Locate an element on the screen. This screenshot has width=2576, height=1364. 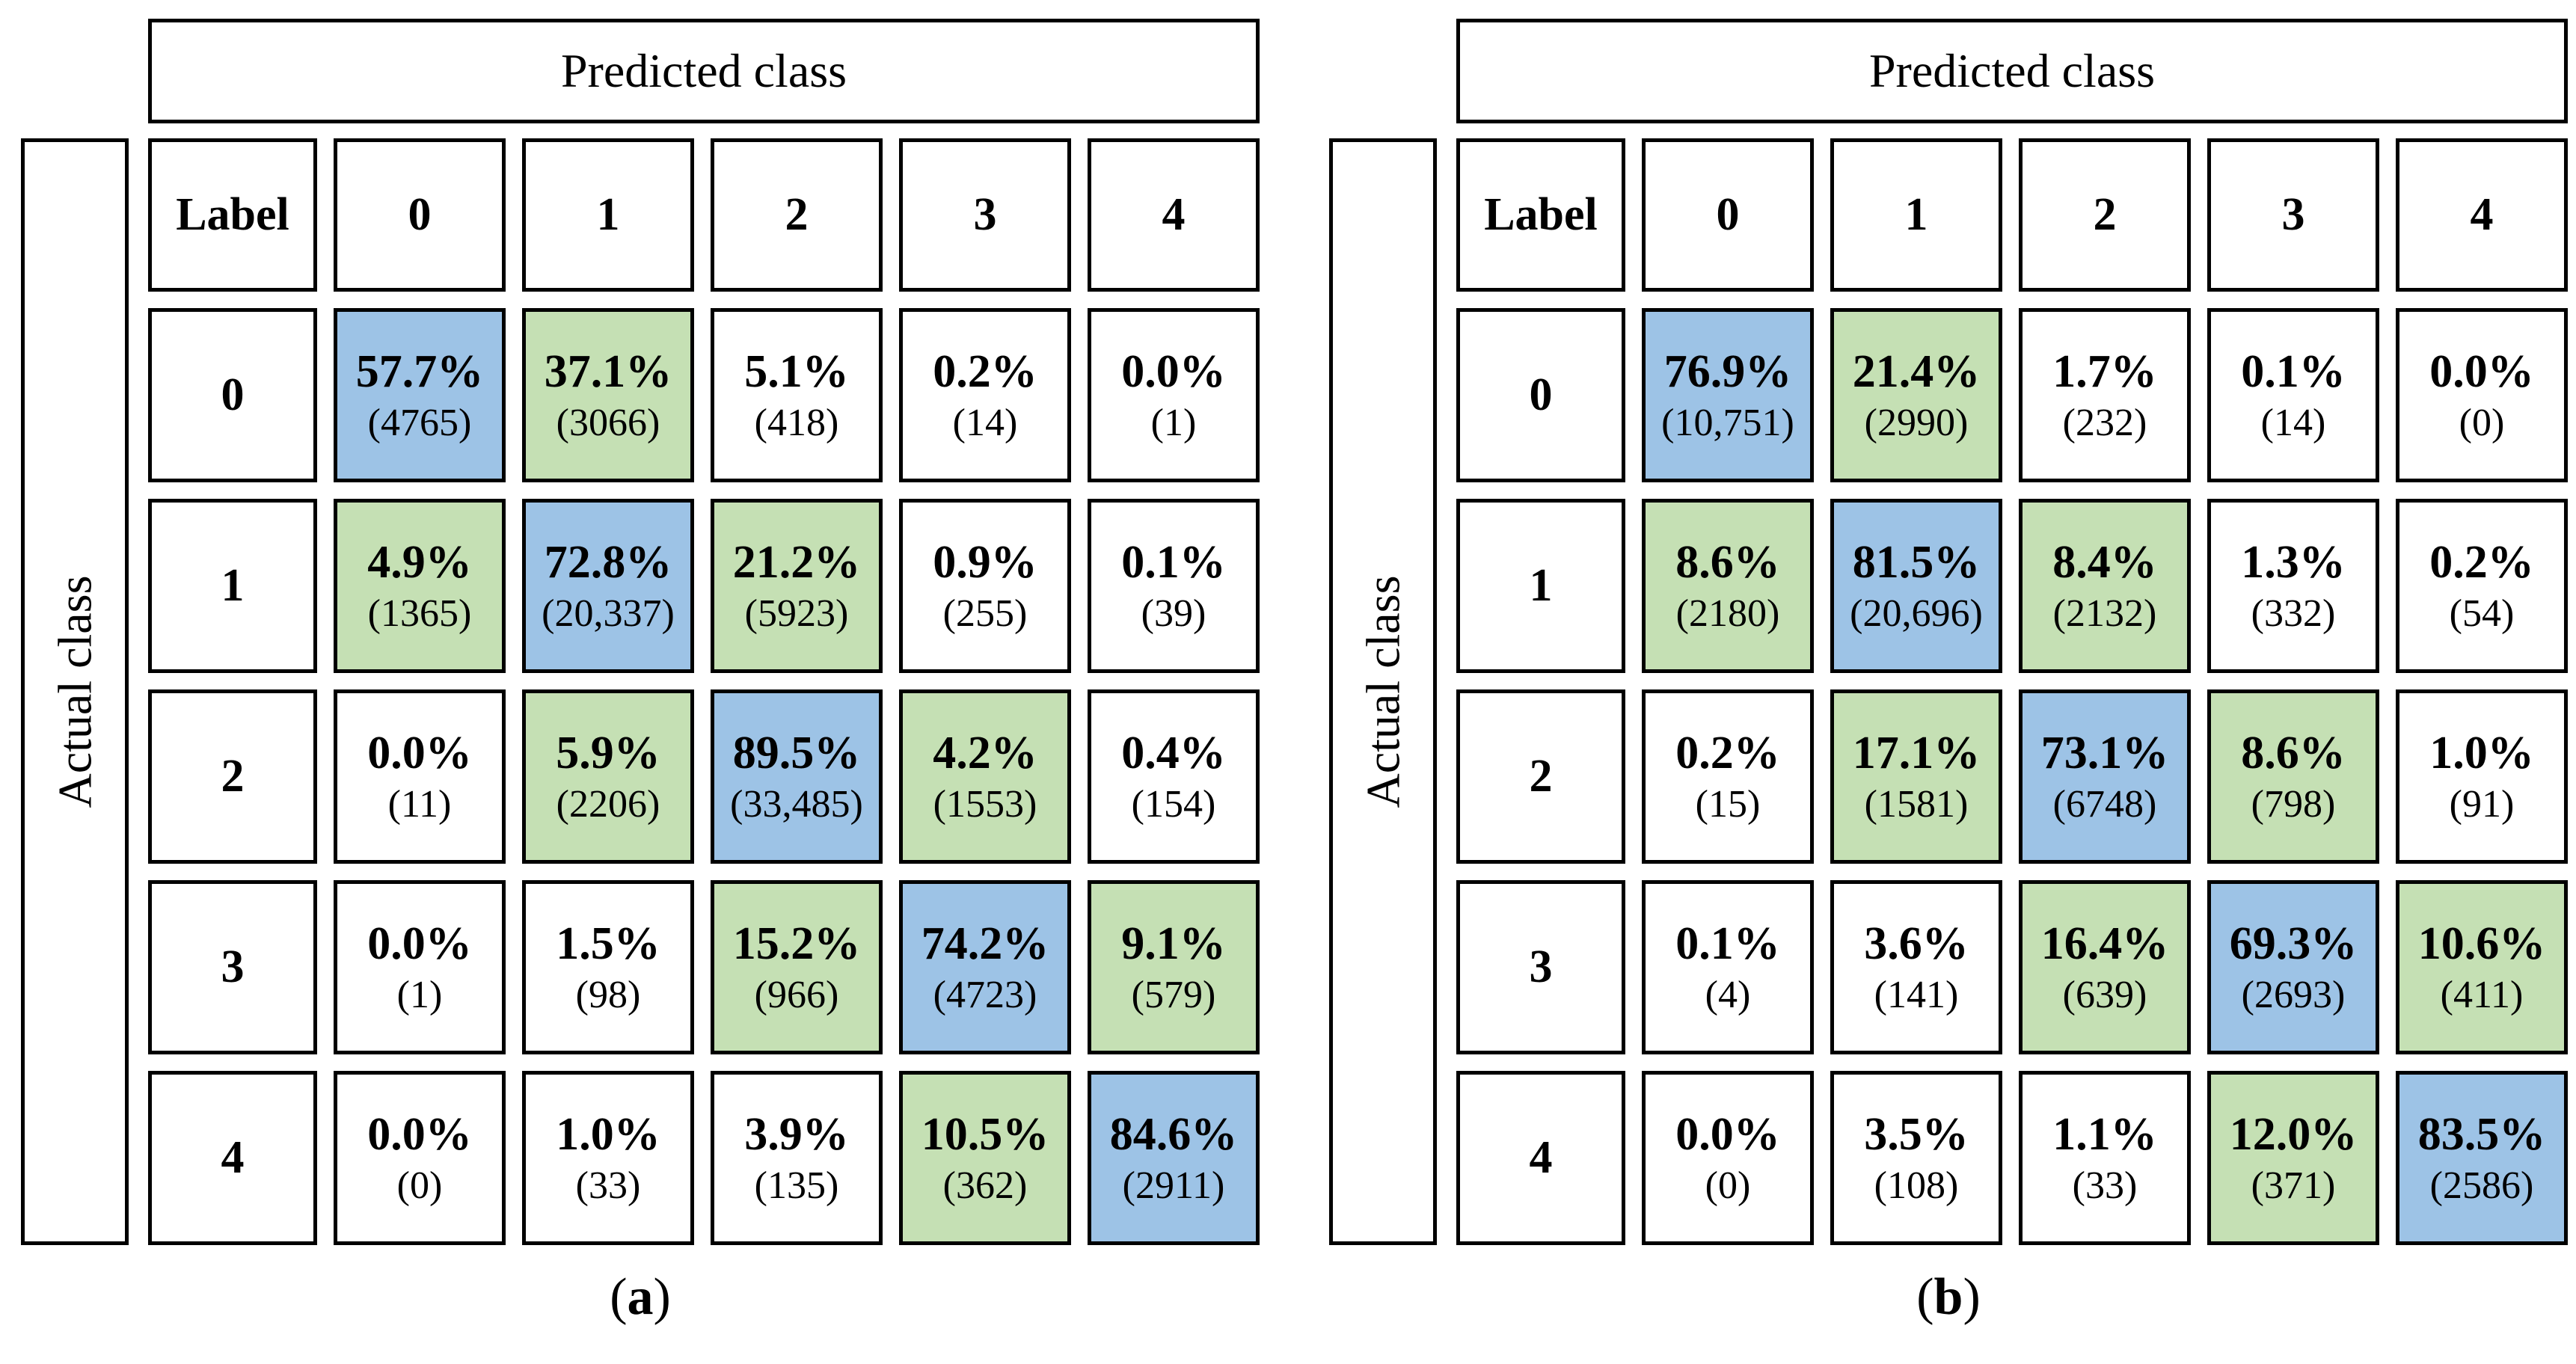
cell-percent: 3.6% is located at coordinates (1916, 944).